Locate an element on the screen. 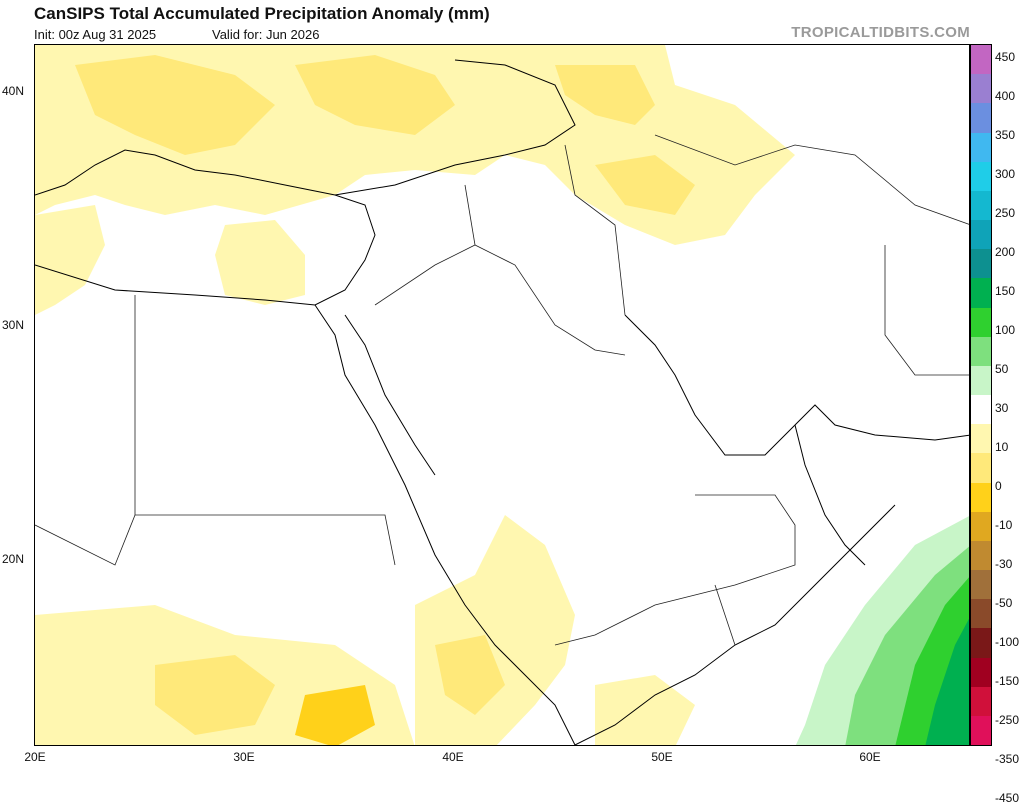 The image size is (1024, 805). colorbar-tick-label: 300 is located at coordinates (1005, 174).